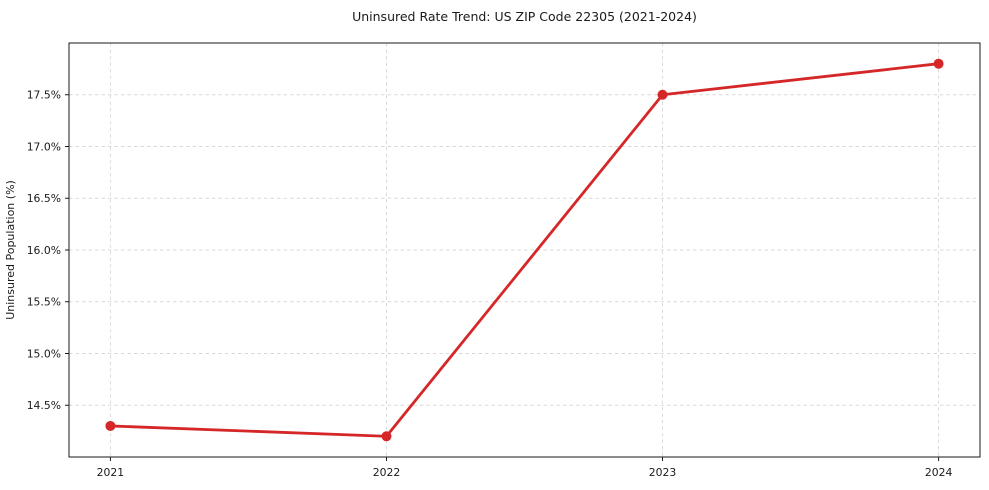 This screenshot has height=490, width=989. What do you see at coordinates (44, 302) in the screenshot?
I see `y-tick-label: 15.5%` at bounding box center [44, 302].